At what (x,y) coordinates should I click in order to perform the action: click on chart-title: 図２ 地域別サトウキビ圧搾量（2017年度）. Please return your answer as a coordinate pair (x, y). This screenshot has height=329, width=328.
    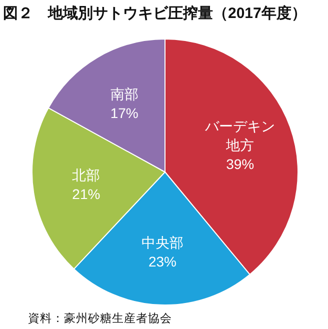
    Looking at the image, I should click on (154, 13).